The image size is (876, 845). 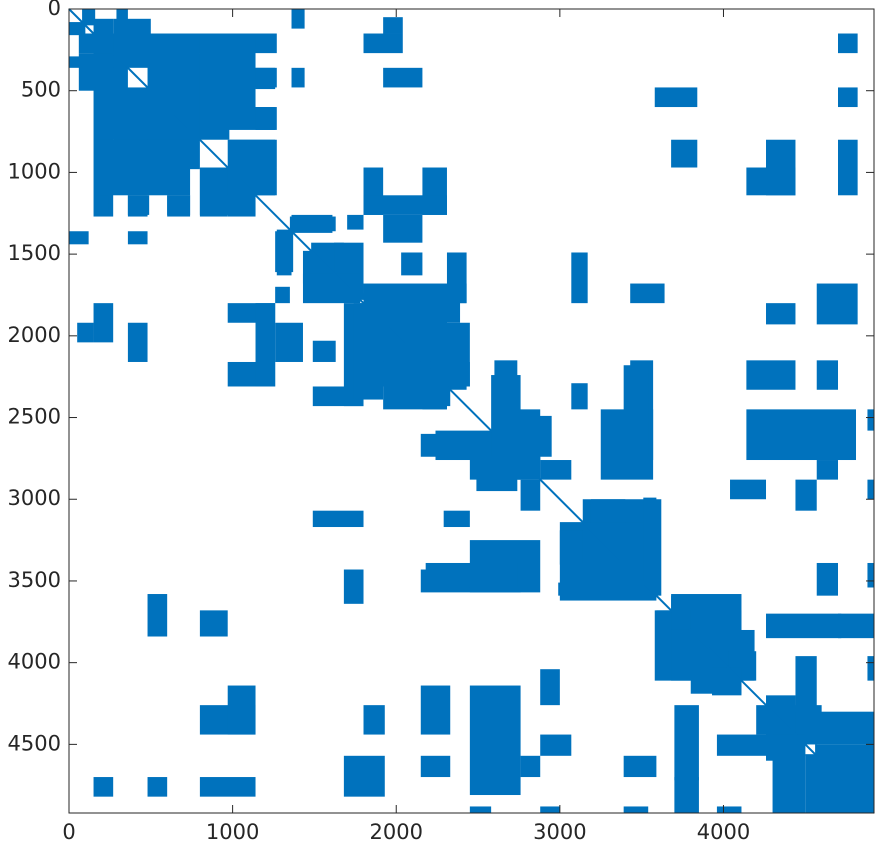 I want to click on x-tick-label: 1000, so click(x=232, y=832).